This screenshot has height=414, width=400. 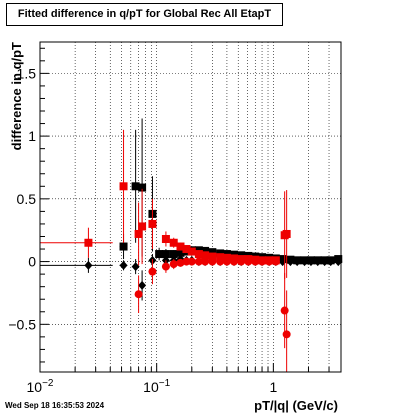 I want to click on x-tick-label: 10⁻², so click(x=40, y=386).